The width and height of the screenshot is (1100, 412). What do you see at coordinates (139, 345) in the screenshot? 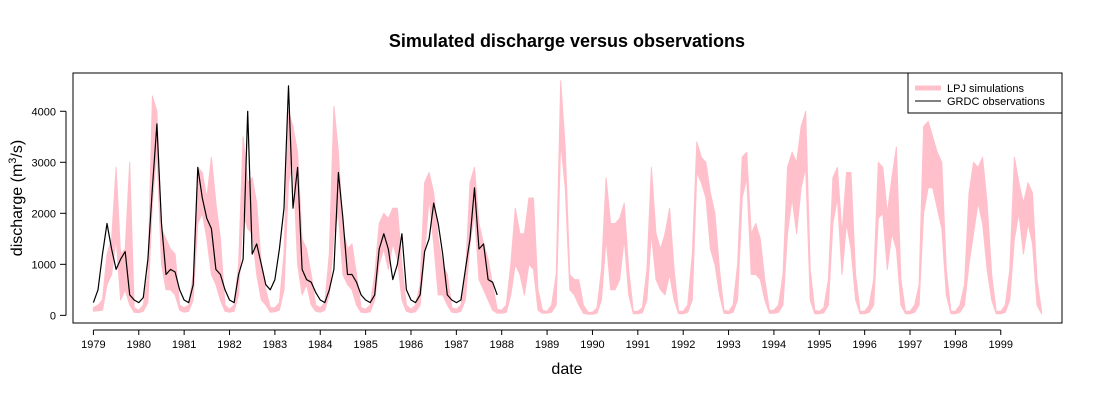
I see `x-tick-label: 1980` at bounding box center [139, 345].